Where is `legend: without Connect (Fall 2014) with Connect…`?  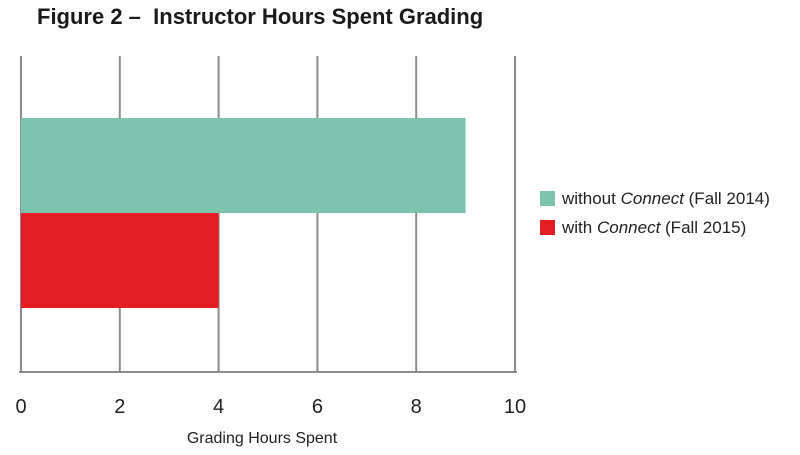
legend: without Connect (Fall 2014) with Connect… is located at coordinates (655, 213).